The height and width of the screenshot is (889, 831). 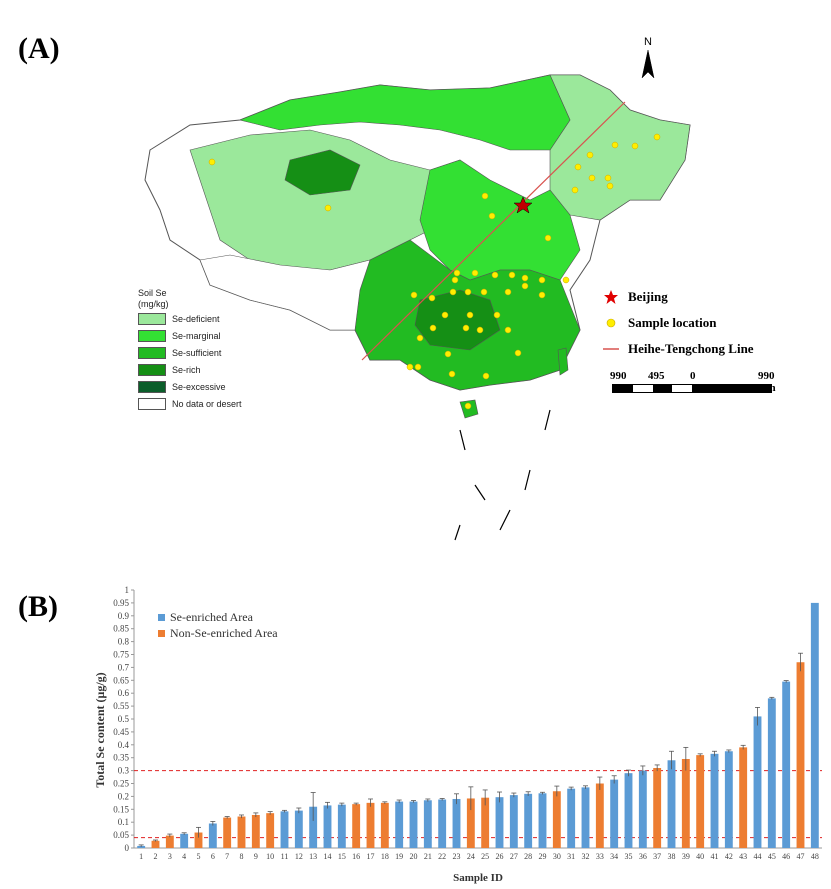 I want to click on x-tick-label: 37, so click(x=657, y=856).